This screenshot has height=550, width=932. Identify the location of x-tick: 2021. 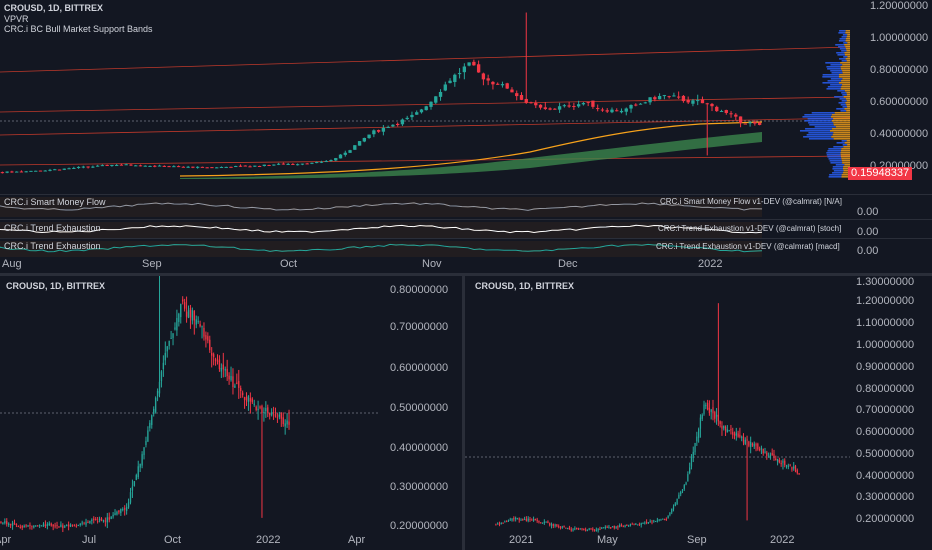
(521, 540).